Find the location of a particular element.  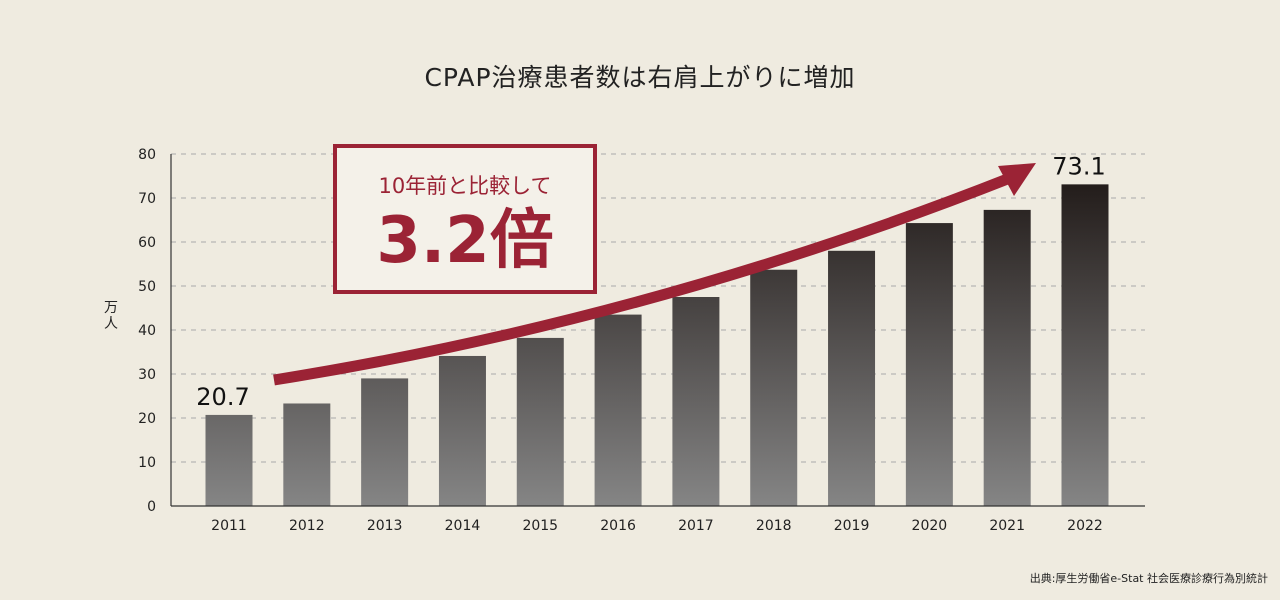

bar-2017 is located at coordinates (696, 401).